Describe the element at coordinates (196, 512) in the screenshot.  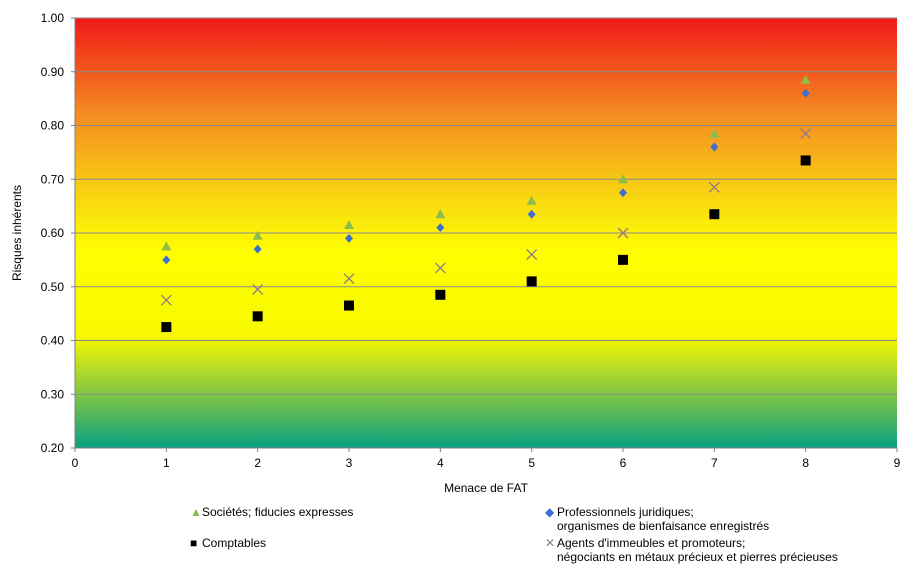
I see `triangle-icon: ▲` at that location.